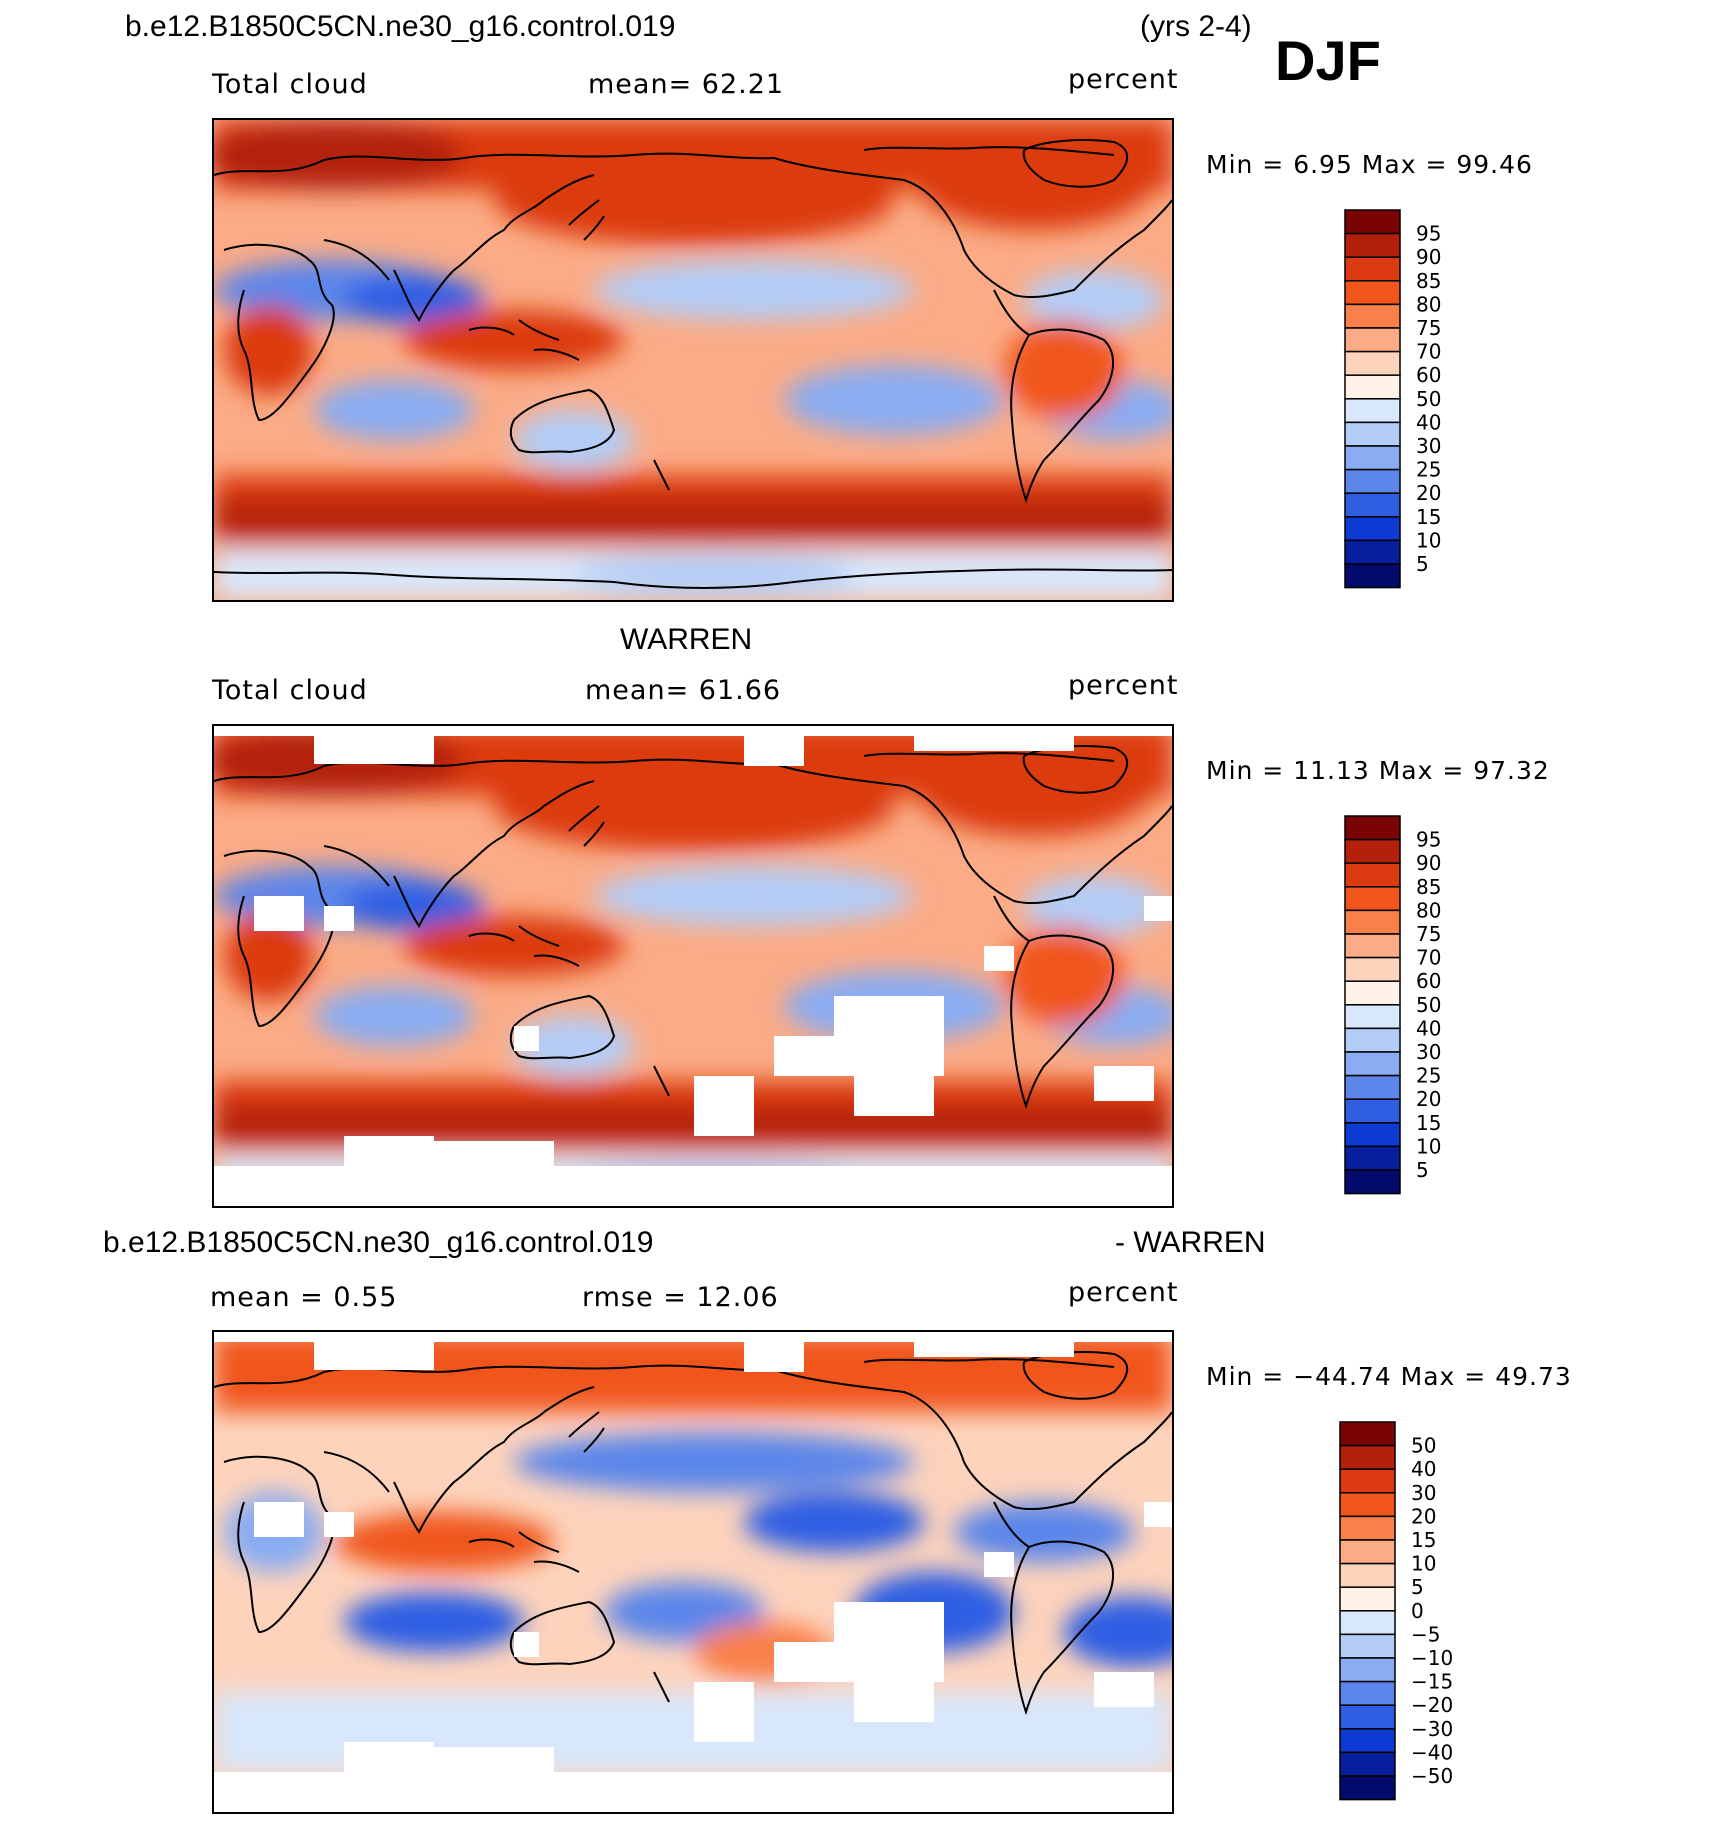 Image resolution: width=1710 pixels, height=1836 pixels. What do you see at coordinates (1428, 840) in the screenshot?
I see `colorbar-tick-label: 95` at bounding box center [1428, 840].